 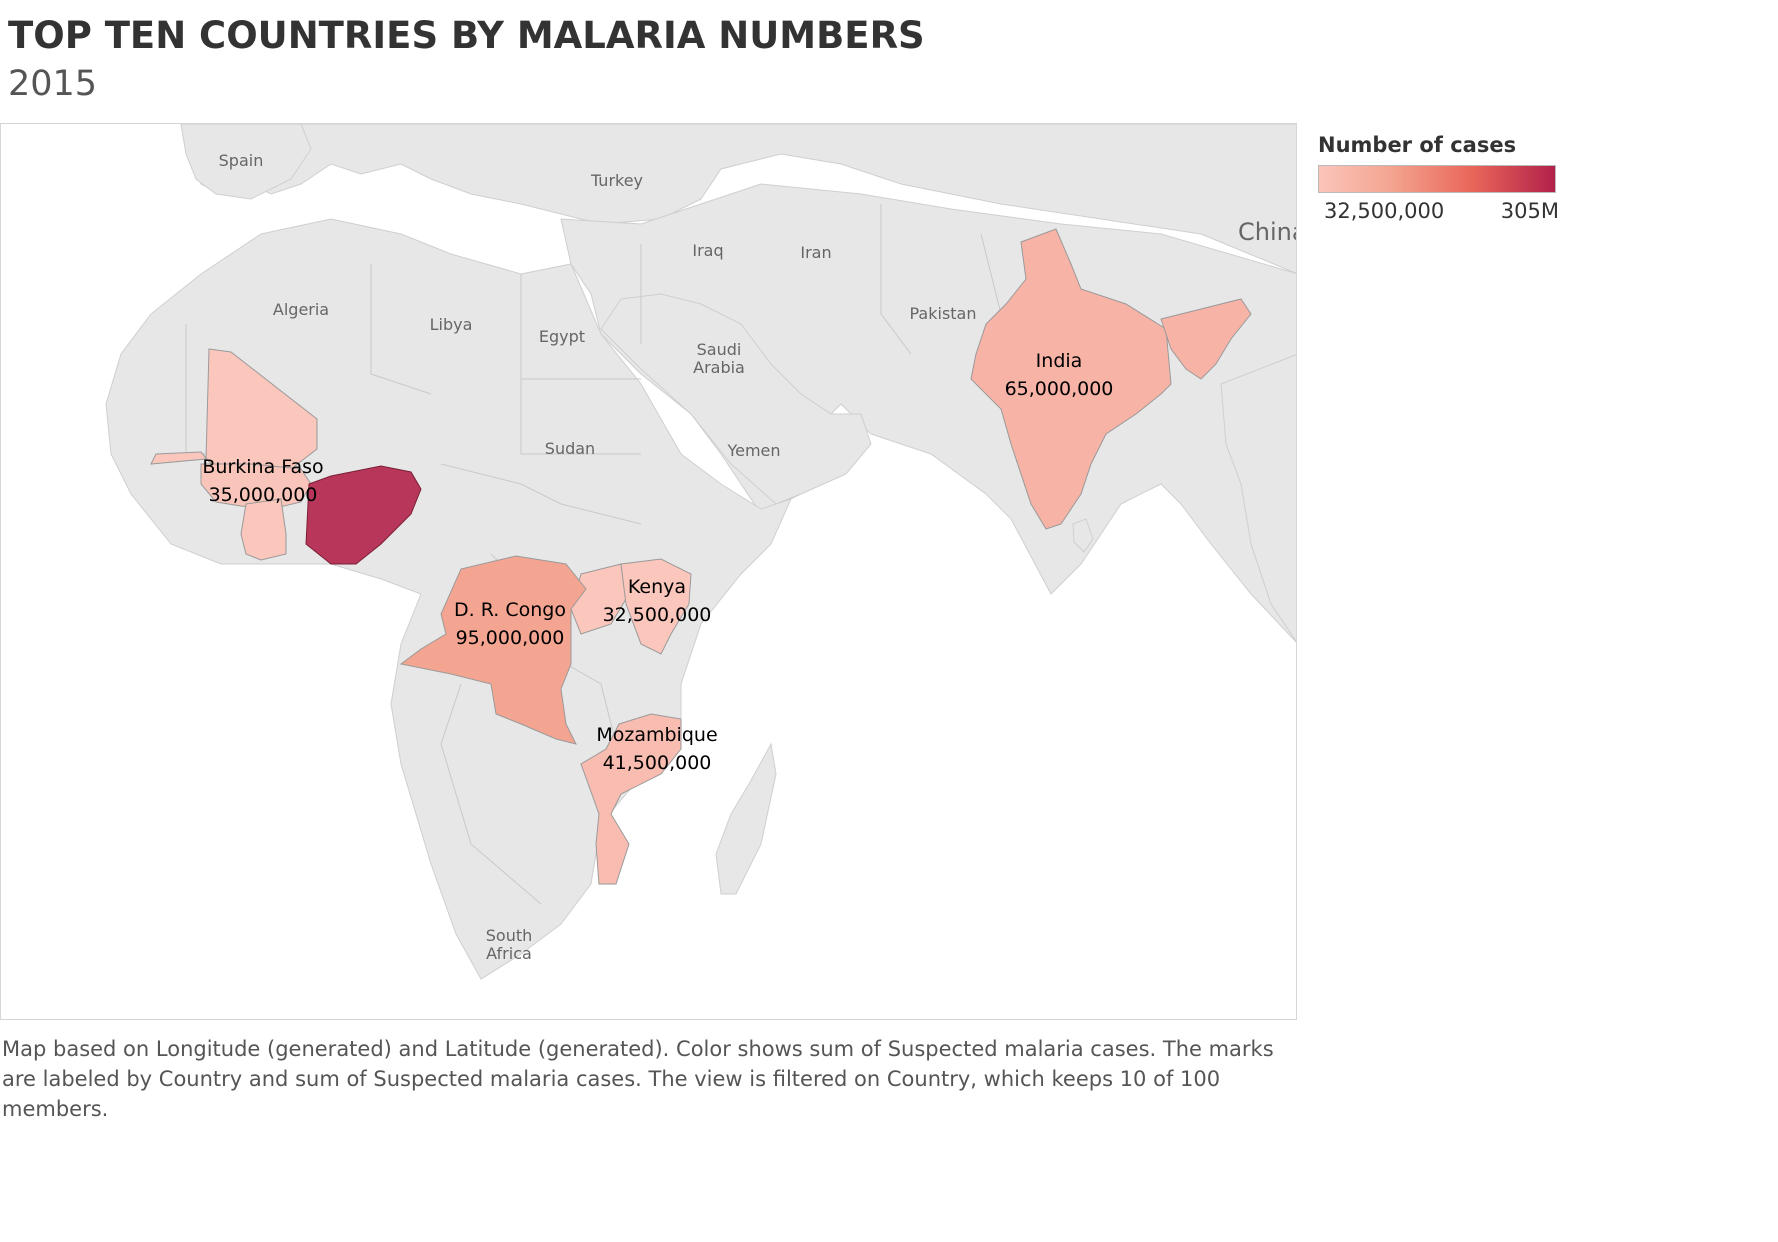 I want to click on land-sri-lanka, so click(x=1083, y=535).